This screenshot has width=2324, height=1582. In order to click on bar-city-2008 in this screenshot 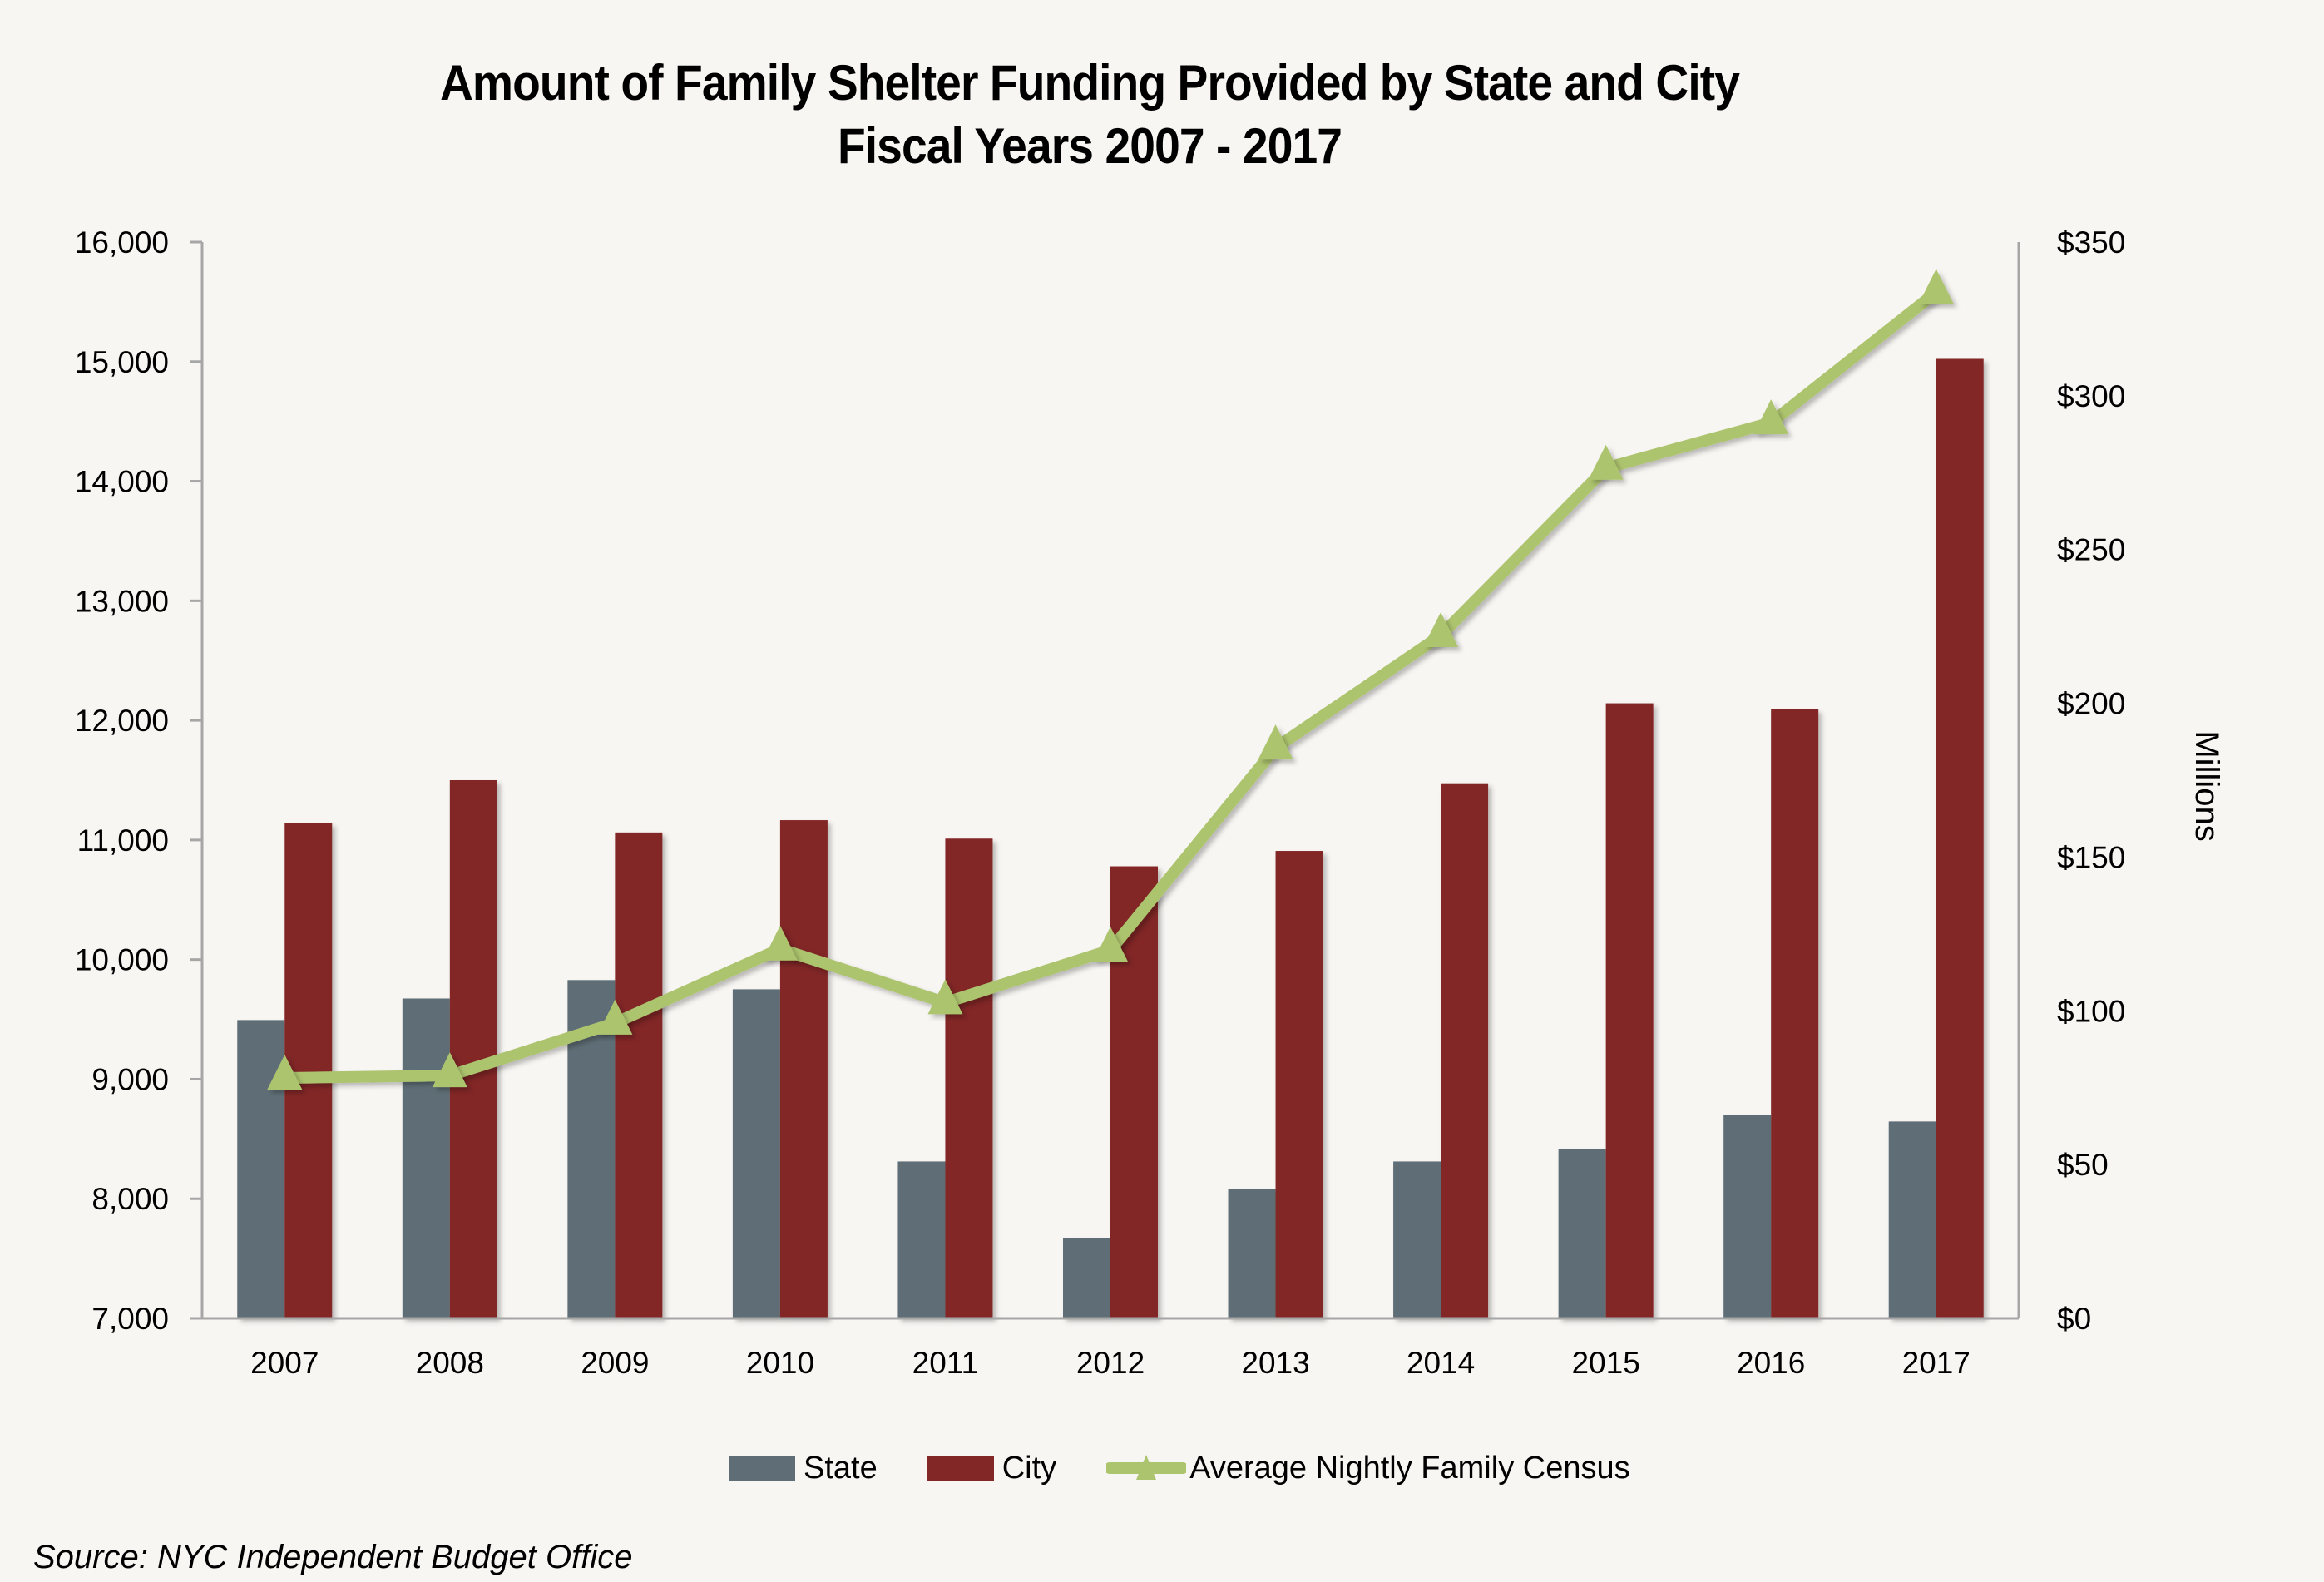, I will do `click(473, 1049)`.